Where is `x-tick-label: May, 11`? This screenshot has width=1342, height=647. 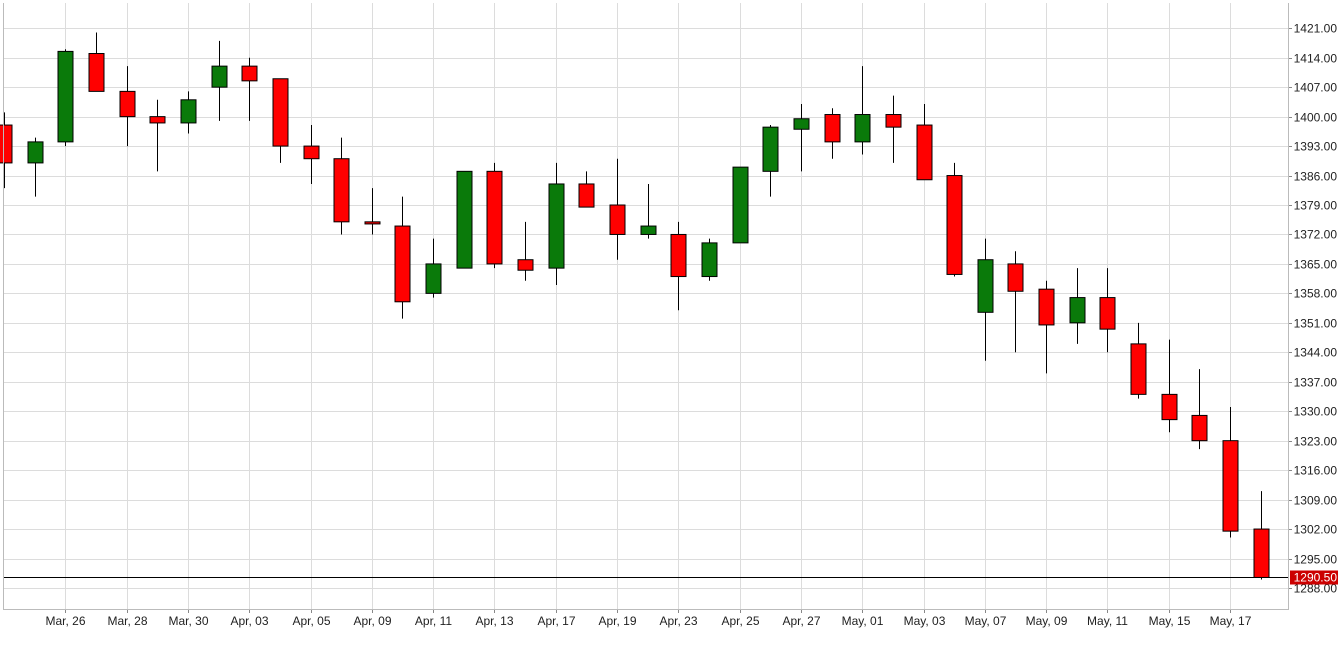
x-tick-label: May, 11 is located at coordinates (1107, 621).